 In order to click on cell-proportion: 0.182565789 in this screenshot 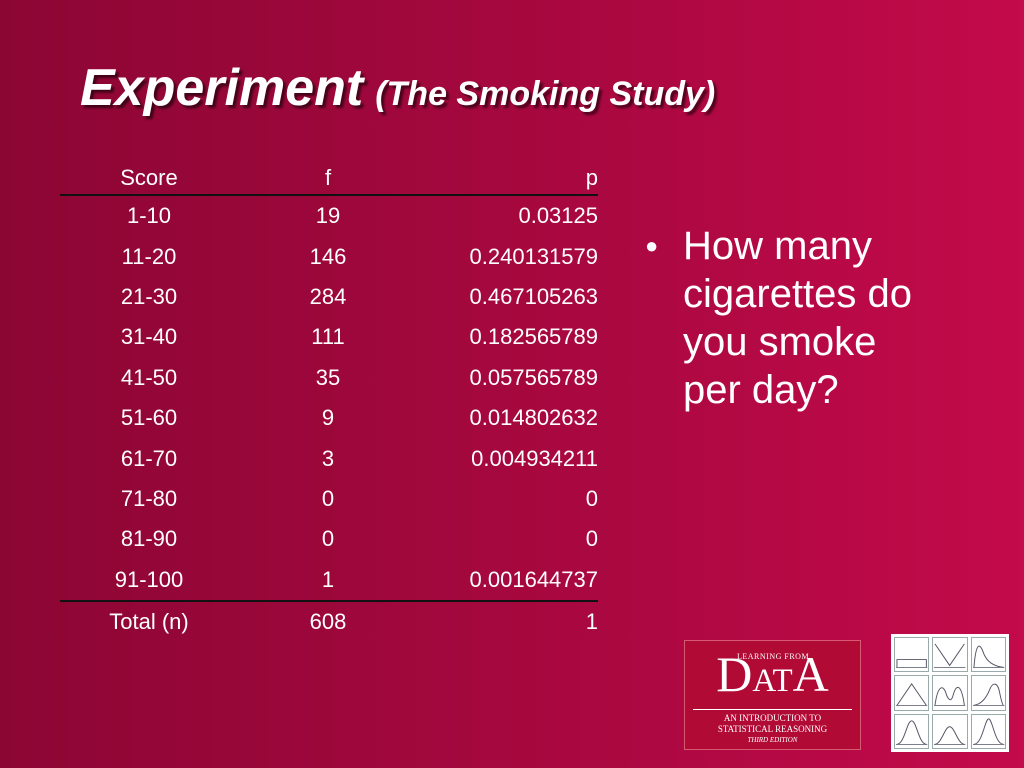, I will do `click(533, 337)`.